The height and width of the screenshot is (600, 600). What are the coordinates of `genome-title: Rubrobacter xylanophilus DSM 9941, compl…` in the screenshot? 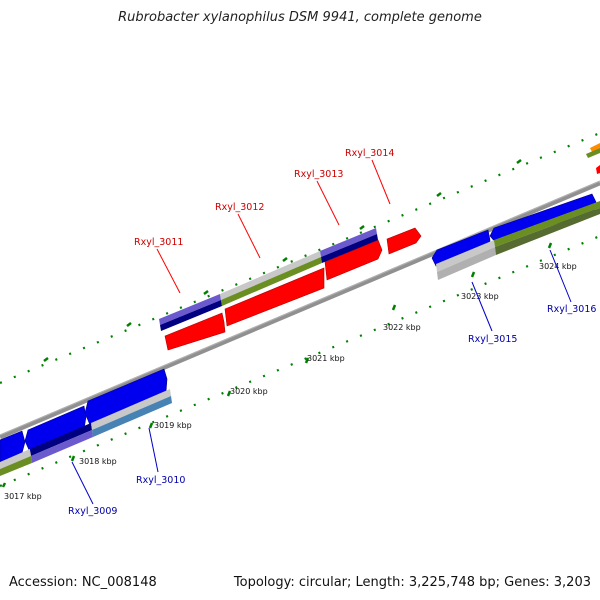 It's located at (300, 17).